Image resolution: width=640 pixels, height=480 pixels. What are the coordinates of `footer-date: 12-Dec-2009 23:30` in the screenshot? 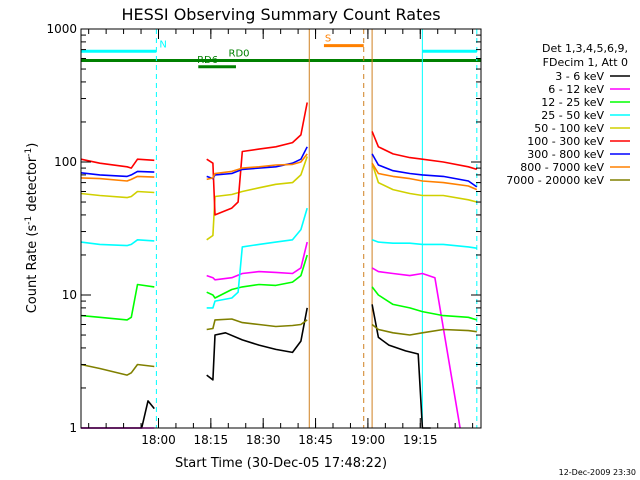 It's located at (597, 472).